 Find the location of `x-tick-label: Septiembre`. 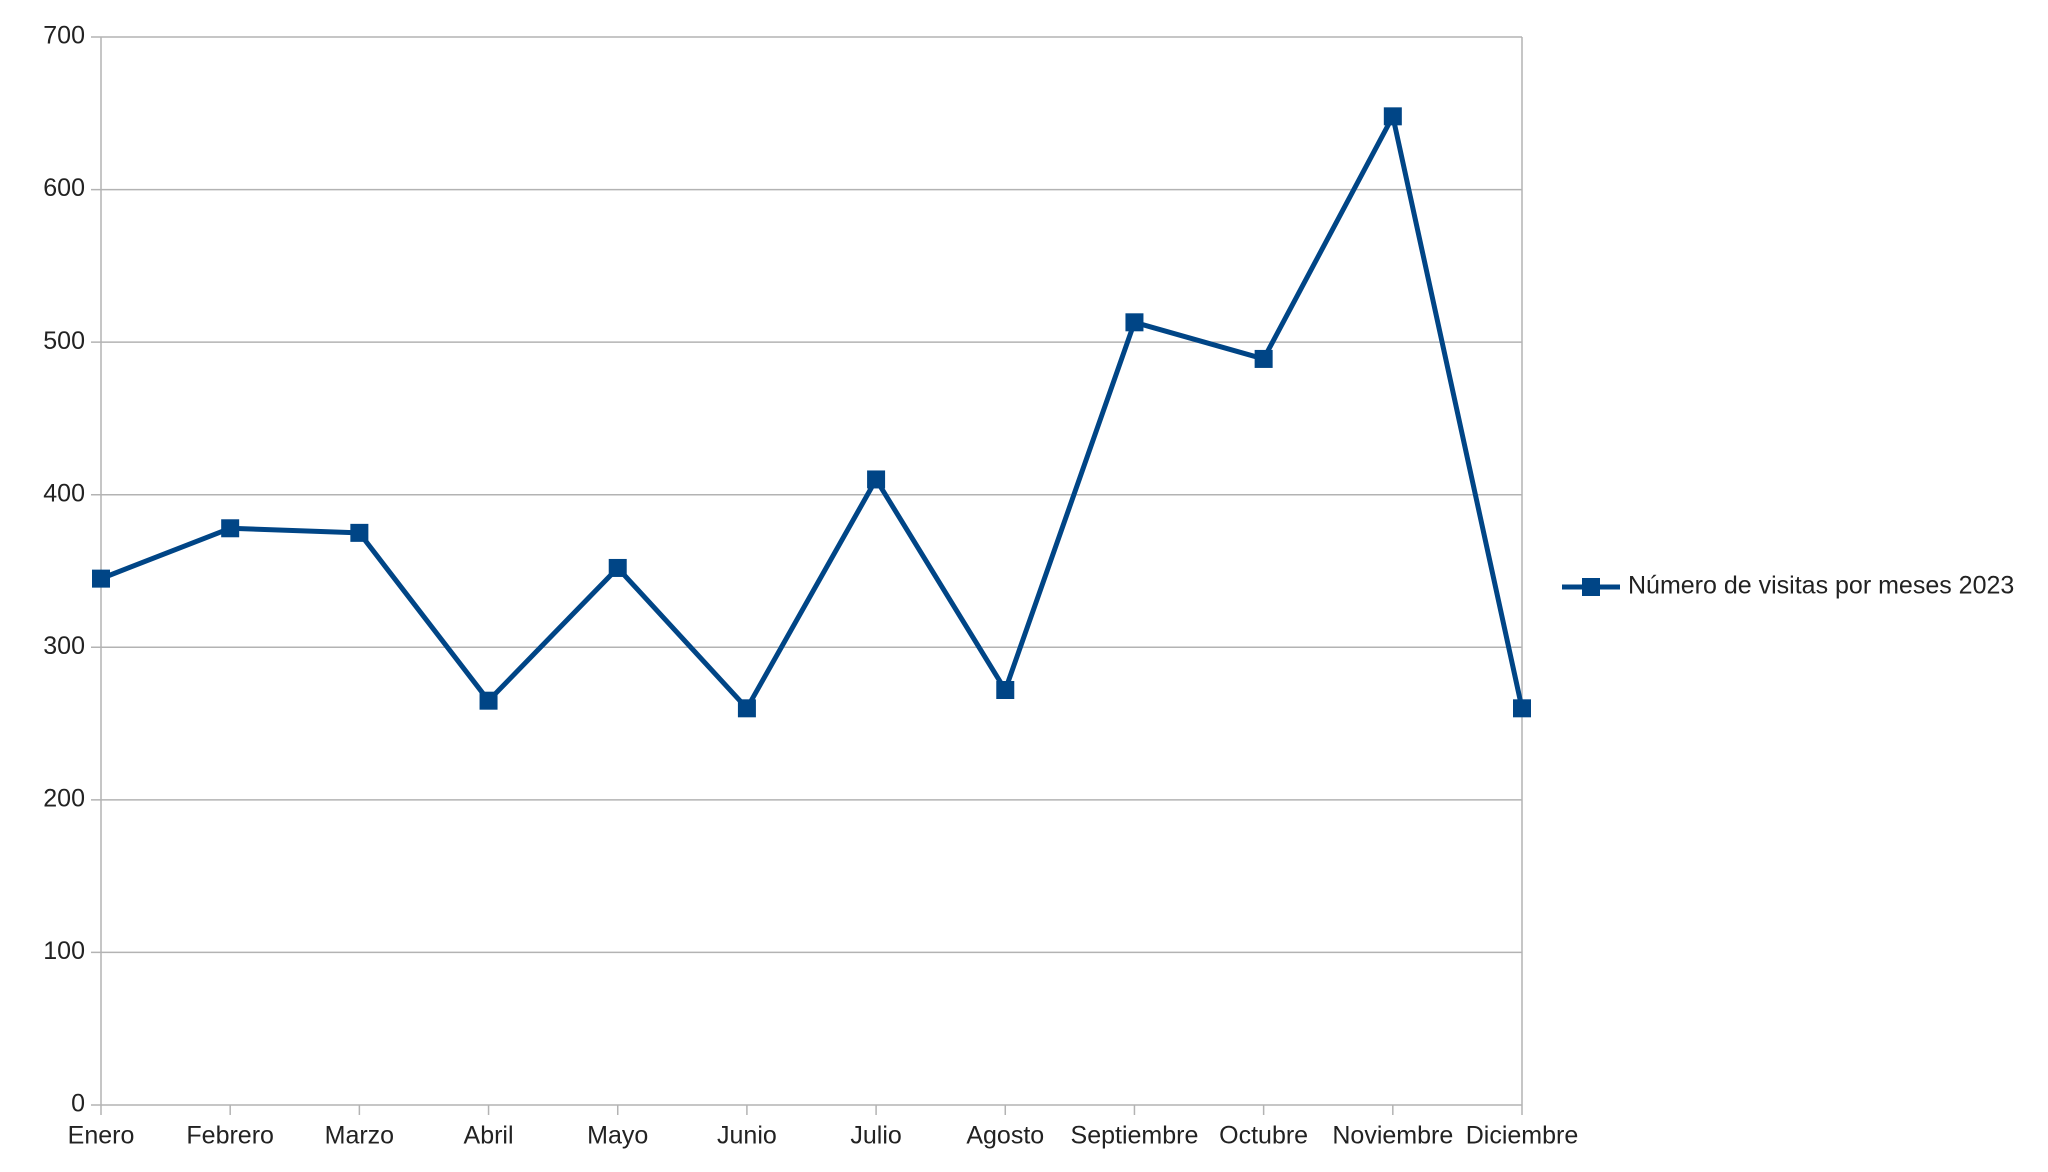

x-tick-label: Septiembre is located at coordinates (1135, 1136).